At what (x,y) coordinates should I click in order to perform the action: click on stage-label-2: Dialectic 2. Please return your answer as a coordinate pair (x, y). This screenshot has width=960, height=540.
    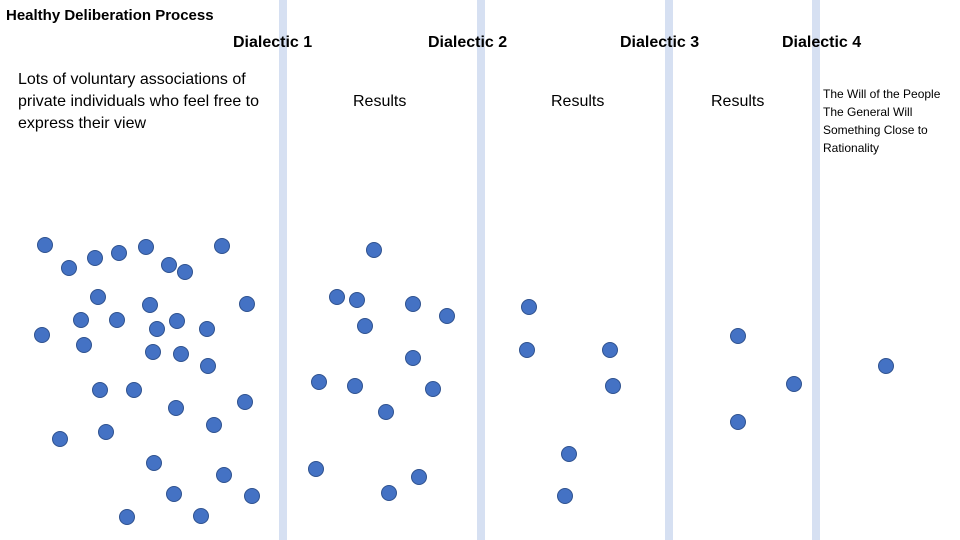
    Looking at the image, I should click on (468, 42).